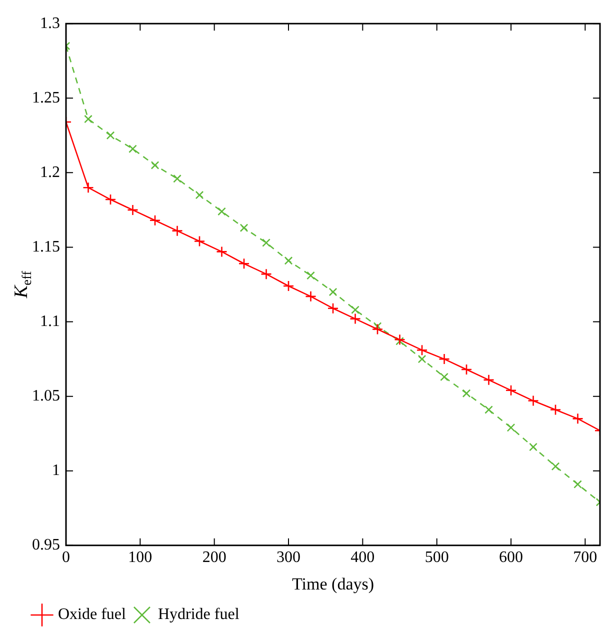  What do you see at coordinates (288, 557) in the screenshot?
I see `x-tick-label: 300` at bounding box center [288, 557].